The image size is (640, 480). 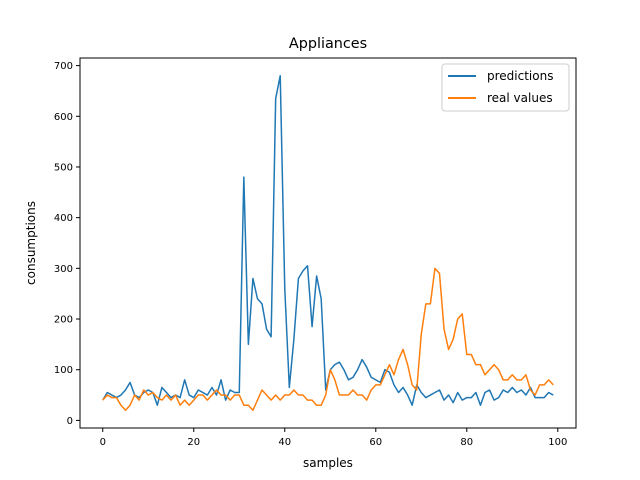 What do you see at coordinates (520, 98) in the screenshot?
I see `legend-label-real-values: real values` at bounding box center [520, 98].